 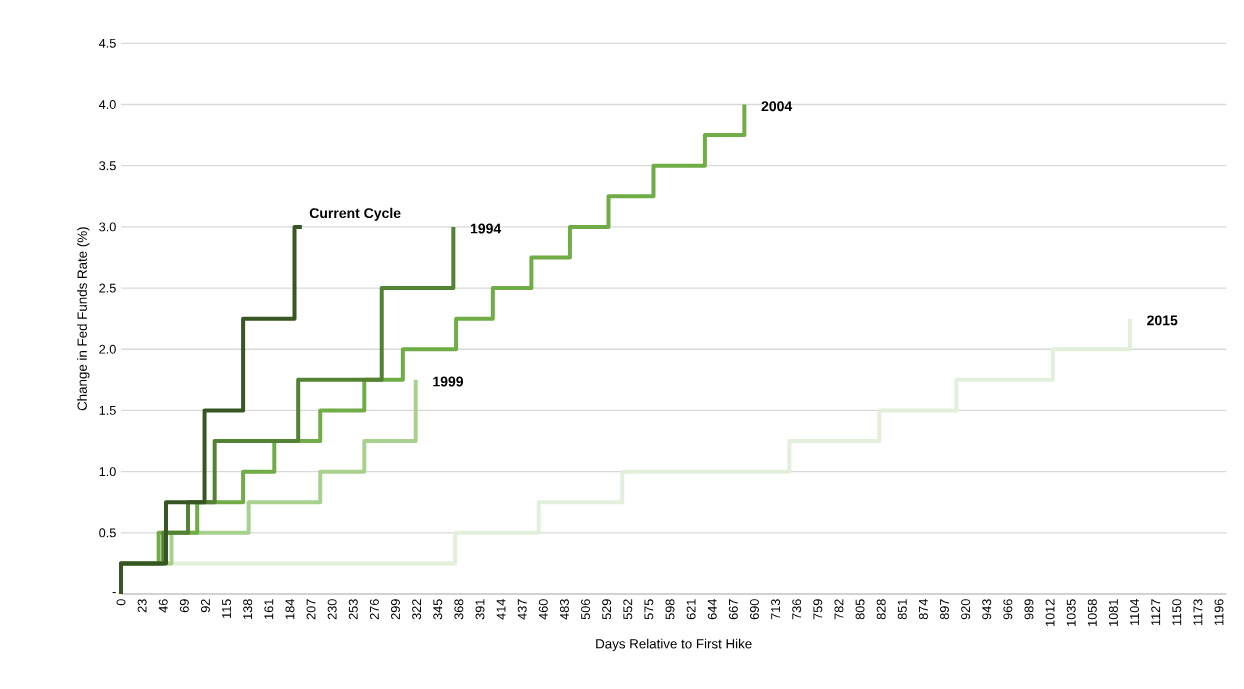 I want to click on y-tick-label: 0.5, so click(x=107, y=533).